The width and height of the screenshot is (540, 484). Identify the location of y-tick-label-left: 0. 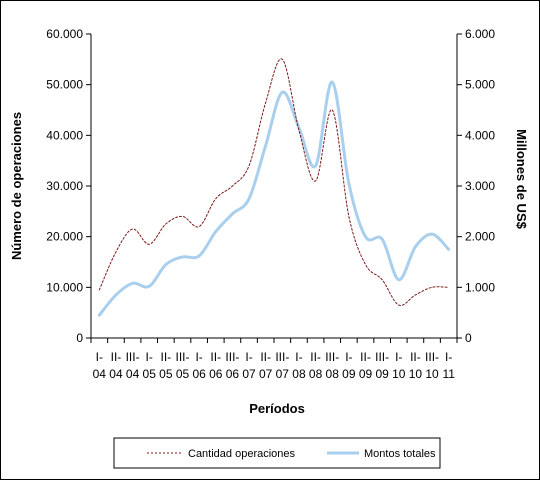
(79, 338).